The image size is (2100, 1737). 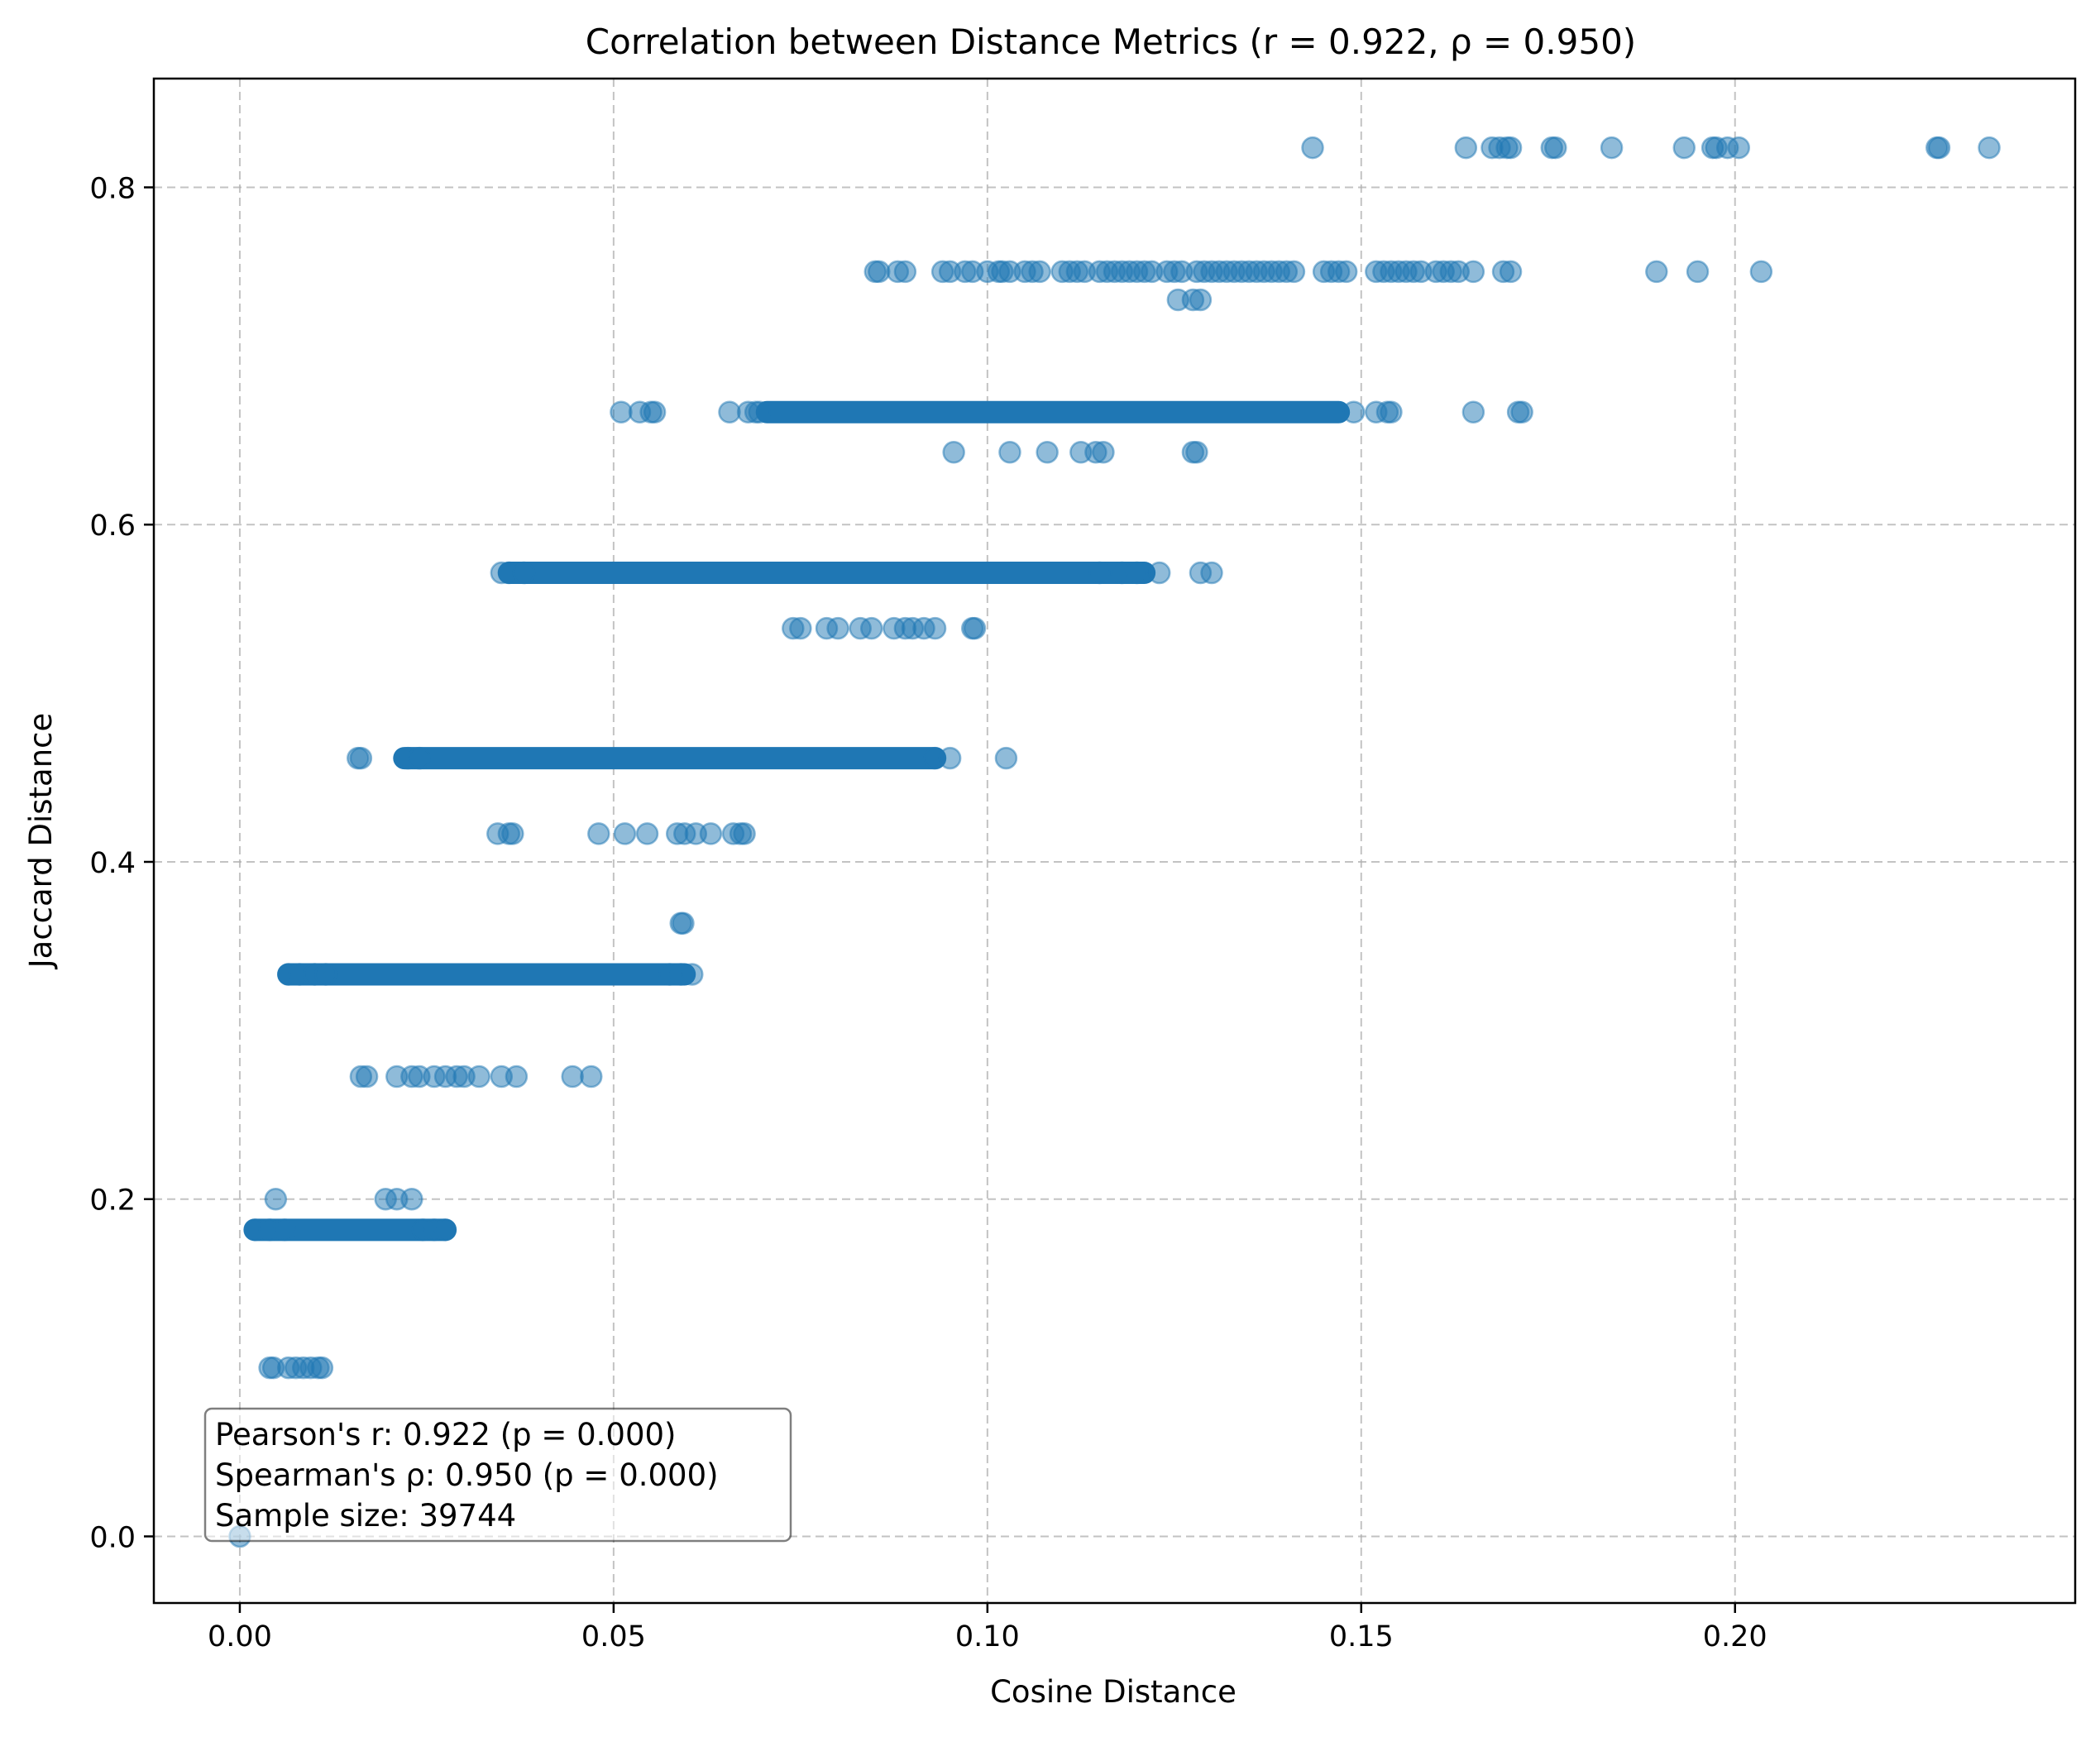 I want to click on y-tick-label: 0.8, so click(x=113, y=188).